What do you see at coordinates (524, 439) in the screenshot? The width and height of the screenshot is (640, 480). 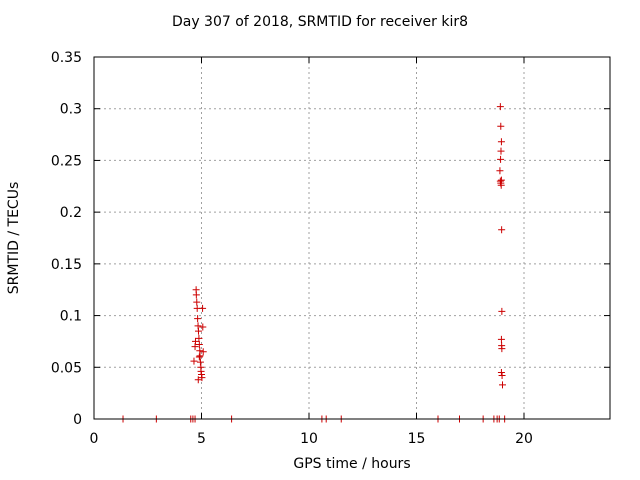 I see `x-tick-label: 20` at bounding box center [524, 439].